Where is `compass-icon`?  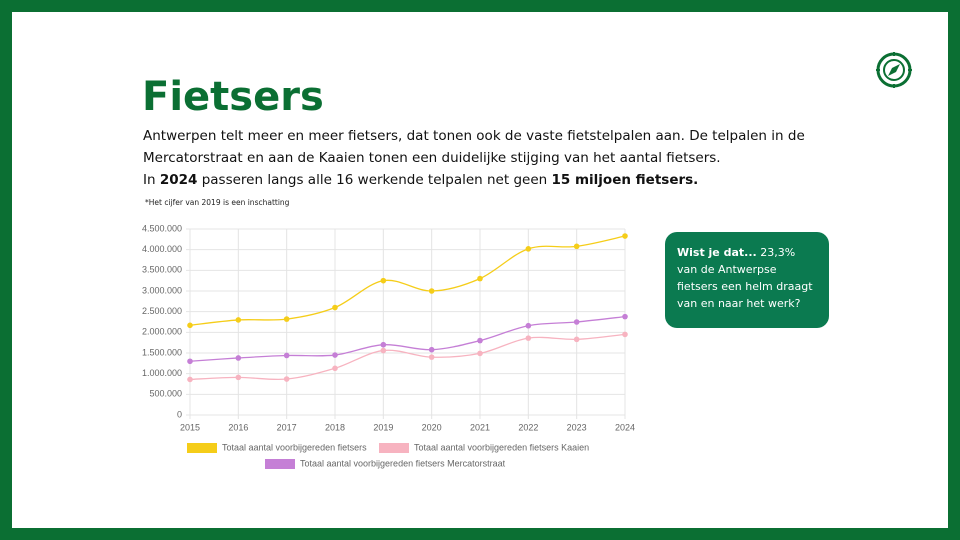
compass-icon is located at coordinates (894, 70).